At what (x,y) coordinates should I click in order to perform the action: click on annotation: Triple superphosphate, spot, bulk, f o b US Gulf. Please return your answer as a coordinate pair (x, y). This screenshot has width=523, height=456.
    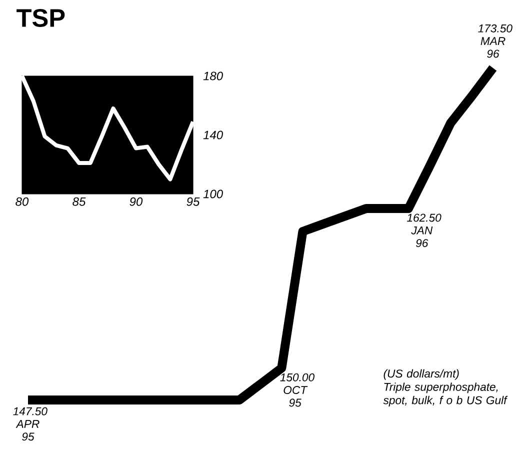
    Looking at the image, I should click on (445, 394).